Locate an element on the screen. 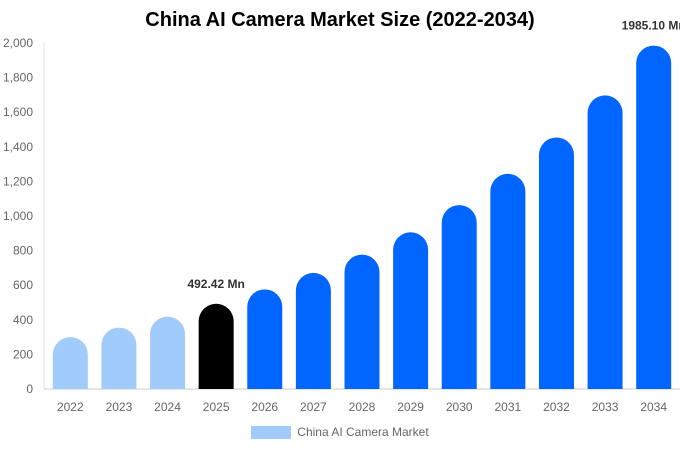 The height and width of the screenshot is (450, 680). x-tick-label: 2028 is located at coordinates (362, 407).